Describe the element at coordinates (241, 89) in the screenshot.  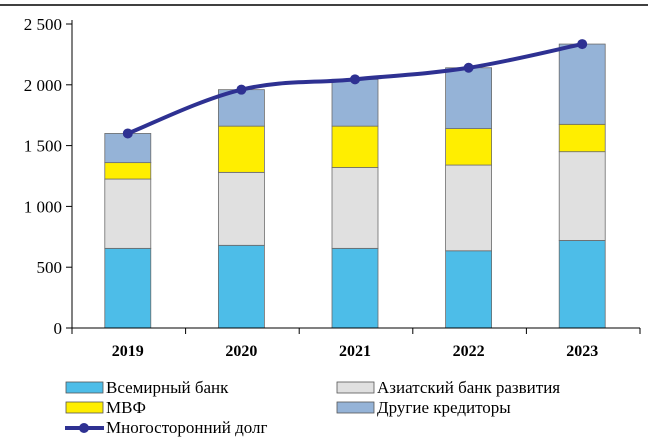
I see `line-point-2020` at that location.